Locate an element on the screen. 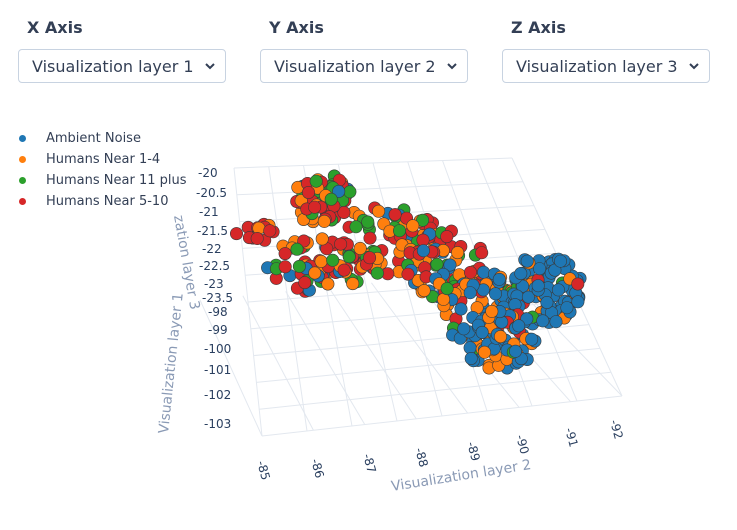 This screenshot has width=737, height=530. chevron-down-icon is located at coordinates (210, 66).